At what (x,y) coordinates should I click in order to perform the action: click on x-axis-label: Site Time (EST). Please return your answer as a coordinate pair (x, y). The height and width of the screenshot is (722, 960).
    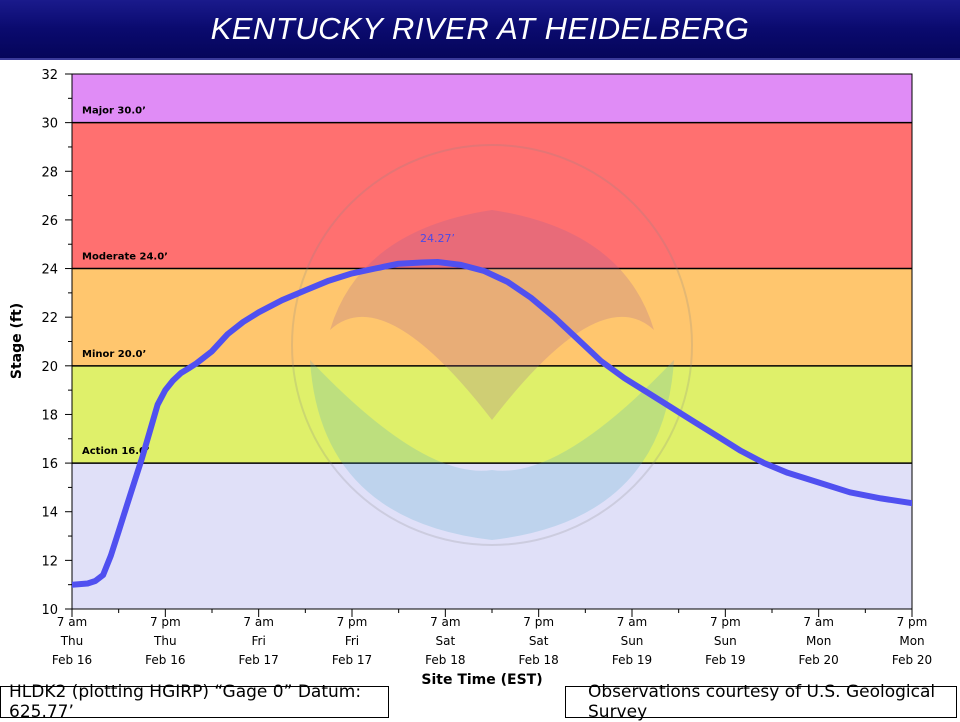
    Looking at the image, I should click on (481, 679).